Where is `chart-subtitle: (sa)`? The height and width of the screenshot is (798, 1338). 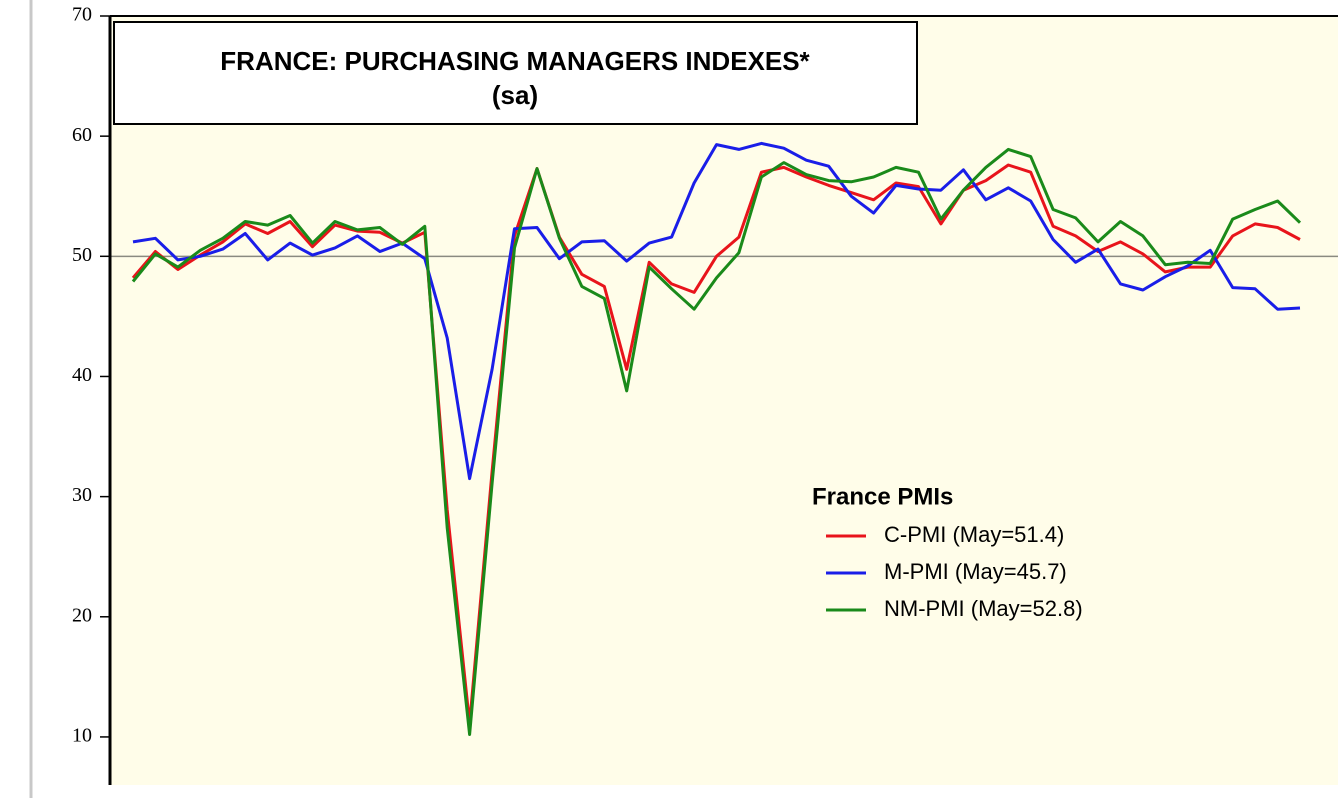 chart-subtitle: (sa) is located at coordinates (515, 95).